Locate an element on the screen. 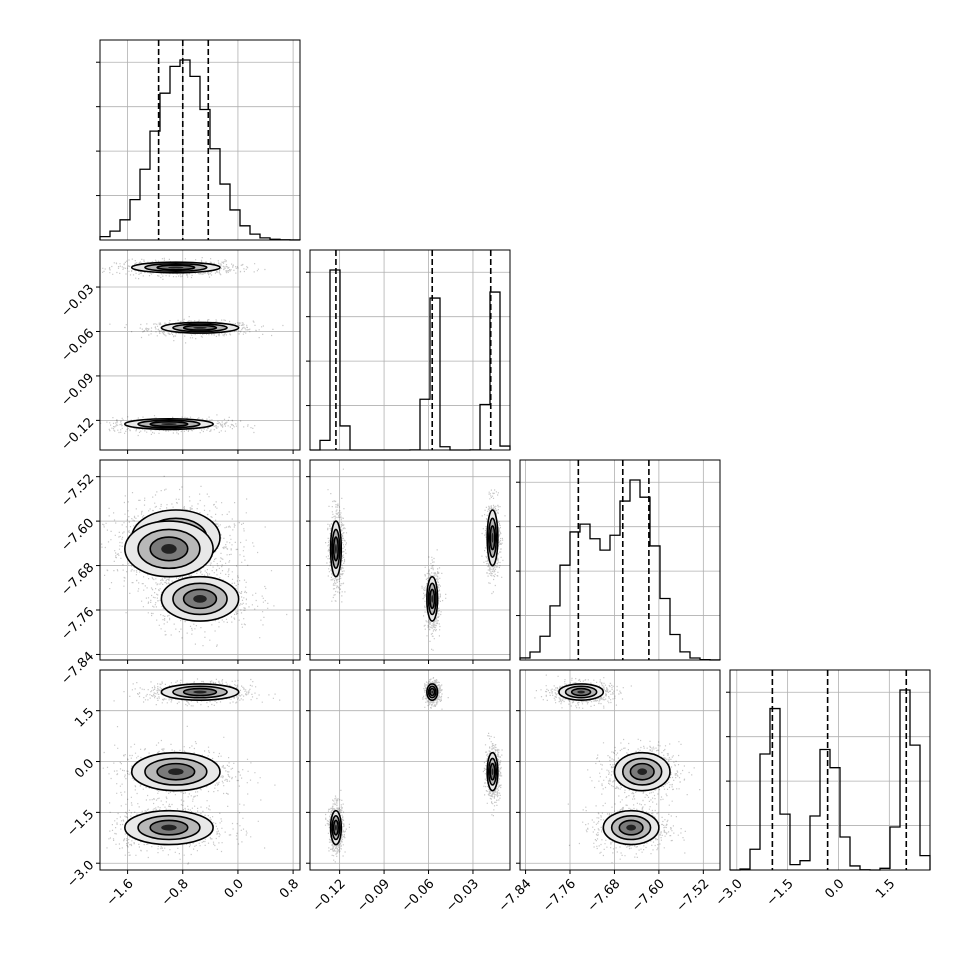 This screenshot has width=970, height=970. ytick-label-2-0: −7.84 is located at coordinates (78, 668).